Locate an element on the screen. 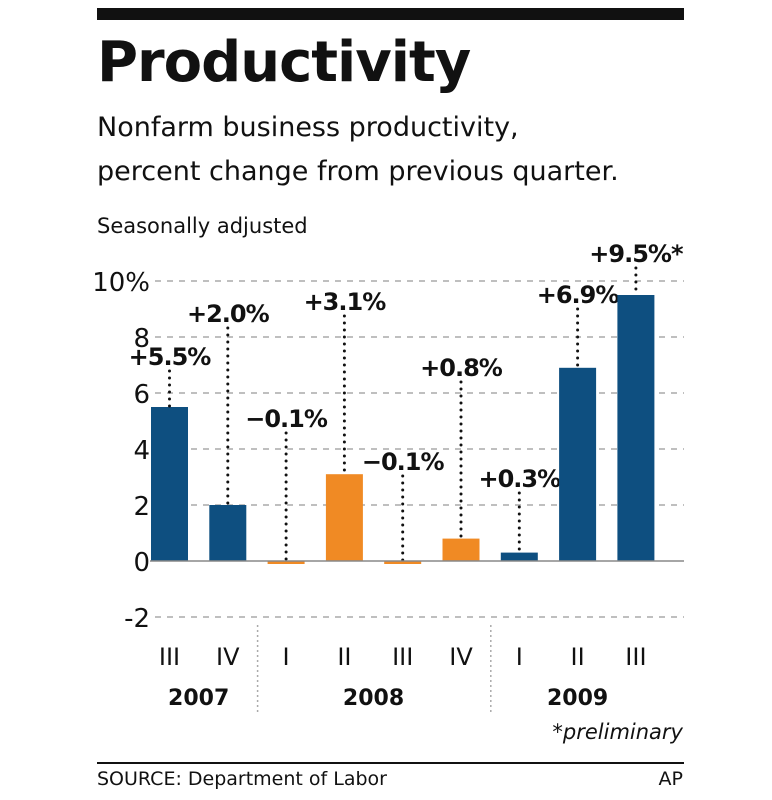  y-tick-label: 8 is located at coordinates (141, 339).